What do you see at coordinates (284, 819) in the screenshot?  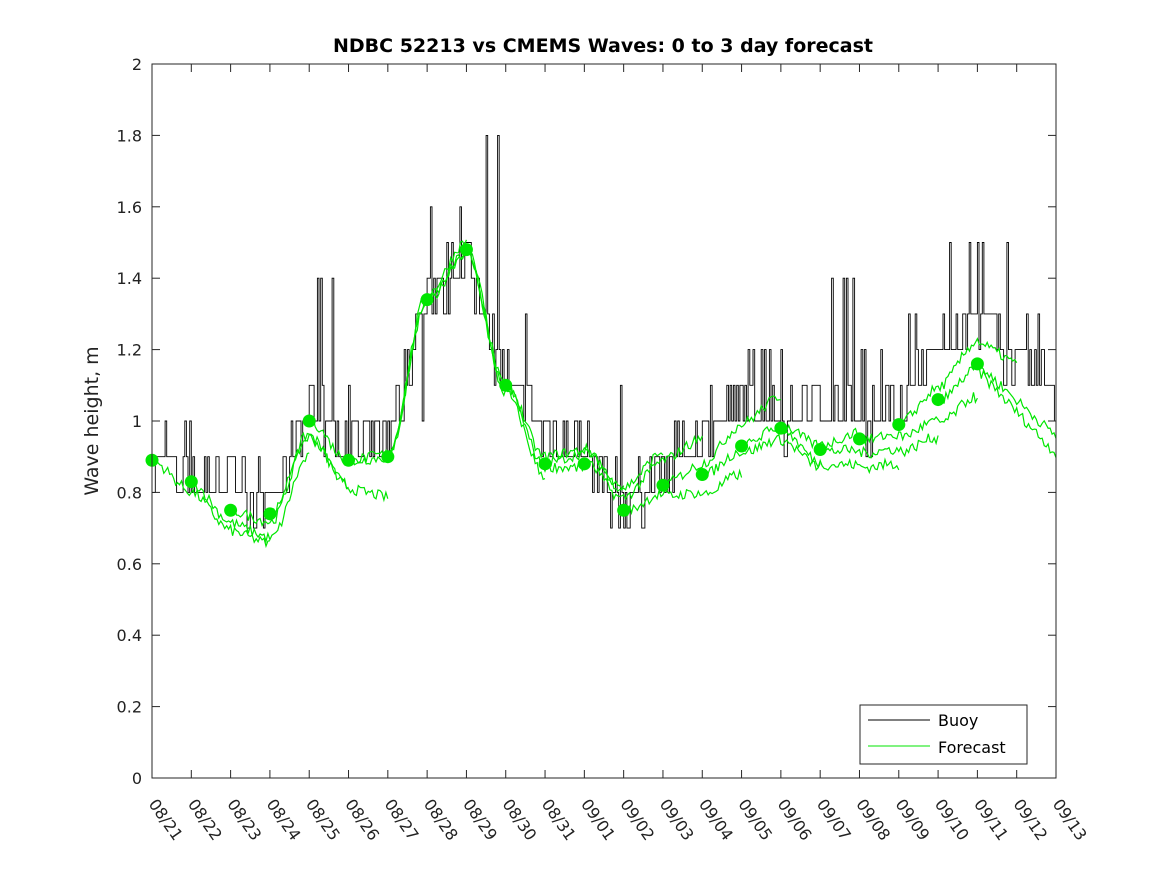 I see `x-tick-label: 08/24` at bounding box center [284, 819].